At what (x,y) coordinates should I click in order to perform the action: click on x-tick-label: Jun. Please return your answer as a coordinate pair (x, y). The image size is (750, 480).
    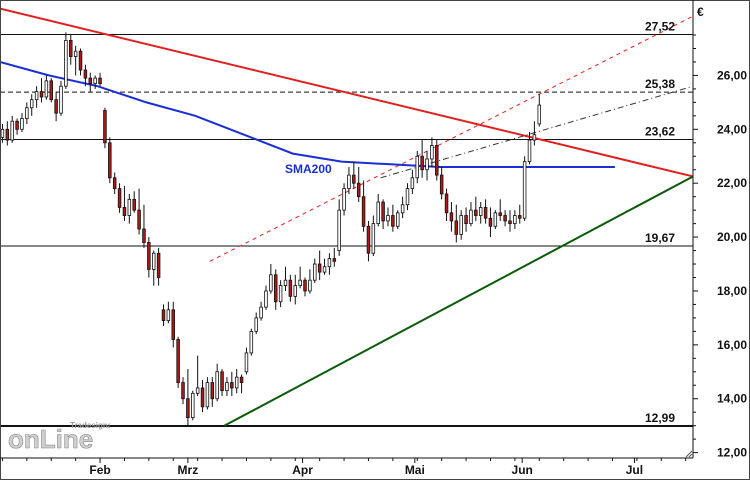
    Looking at the image, I should click on (522, 470).